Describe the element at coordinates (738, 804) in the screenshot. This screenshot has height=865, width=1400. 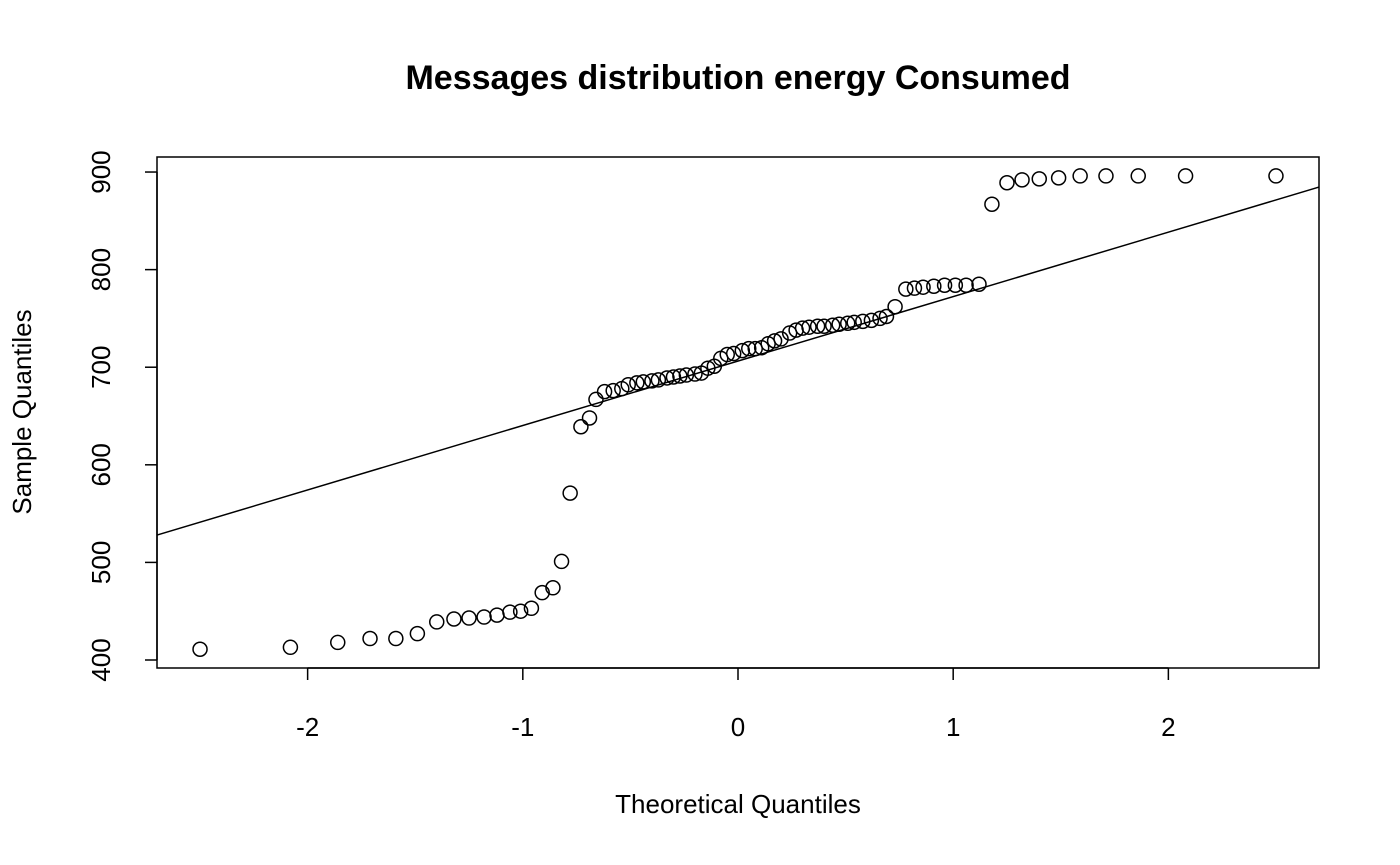
I see `x-axis-label: Theoretical Quantiles` at that location.